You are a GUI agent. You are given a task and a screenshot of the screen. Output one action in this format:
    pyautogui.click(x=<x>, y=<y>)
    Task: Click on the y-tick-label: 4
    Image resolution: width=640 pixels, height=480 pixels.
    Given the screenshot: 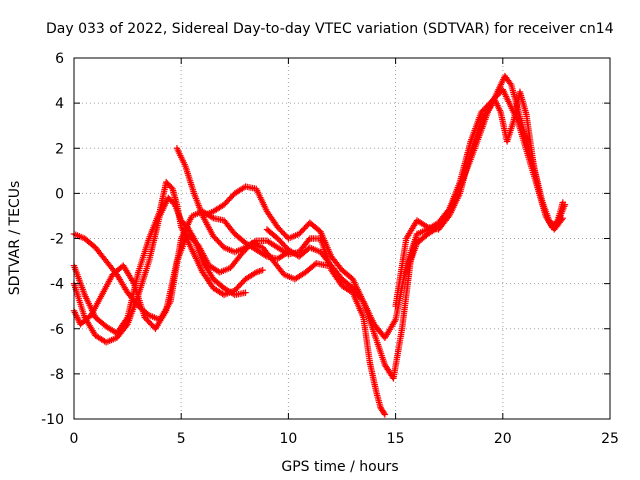 What is the action you would take?
    pyautogui.click(x=59, y=104)
    